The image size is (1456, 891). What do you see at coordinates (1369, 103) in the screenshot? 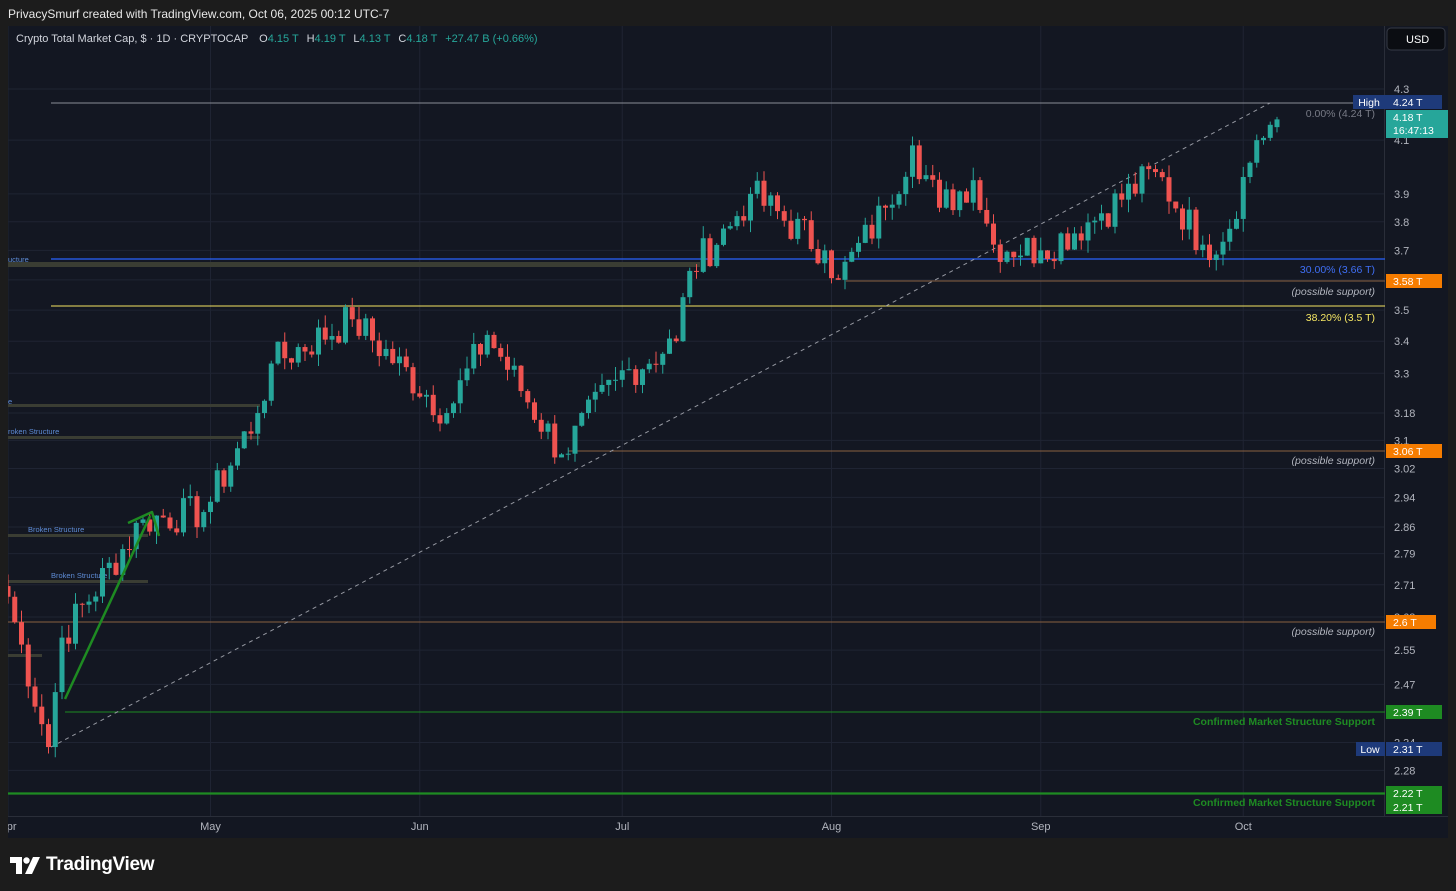
I see `high-tag-label: High` at bounding box center [1369, 103].